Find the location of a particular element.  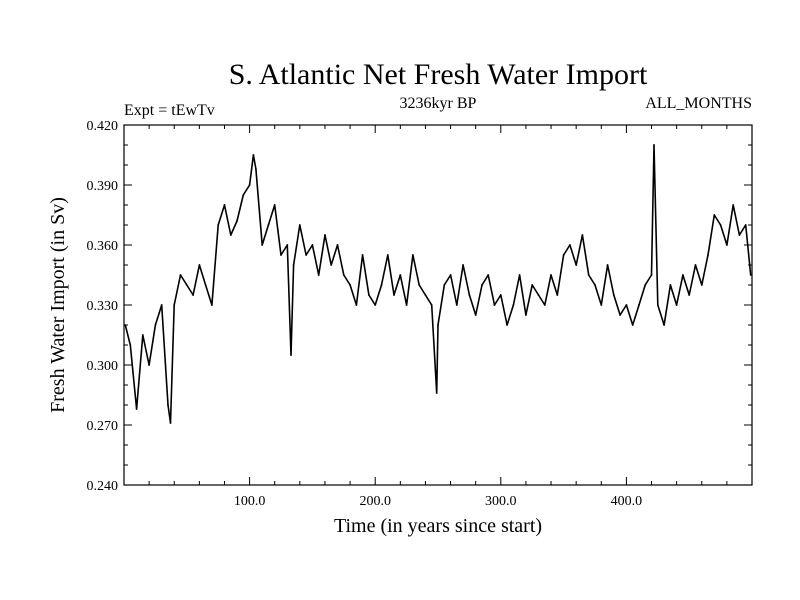

x-tick-label: 100.0 is located at coordinates (250, 501).